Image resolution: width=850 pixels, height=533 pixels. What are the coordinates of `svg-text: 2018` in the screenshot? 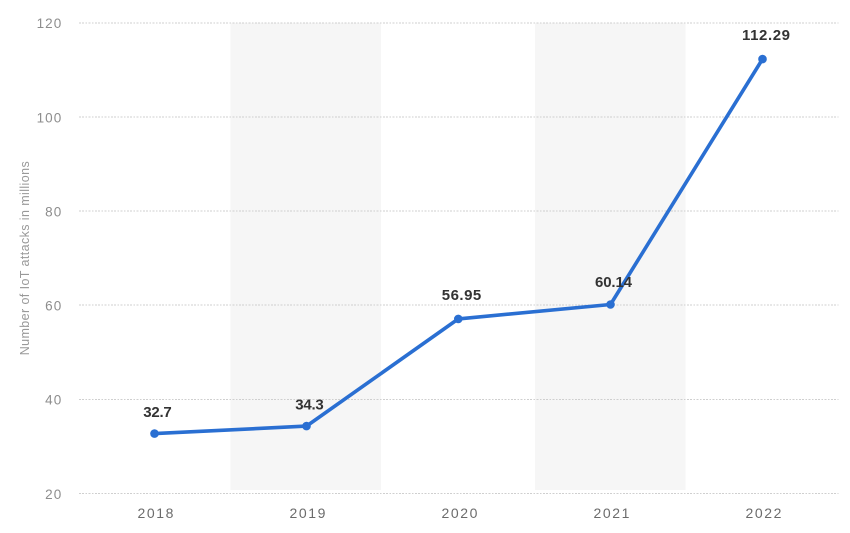 It's located at (157, 513).